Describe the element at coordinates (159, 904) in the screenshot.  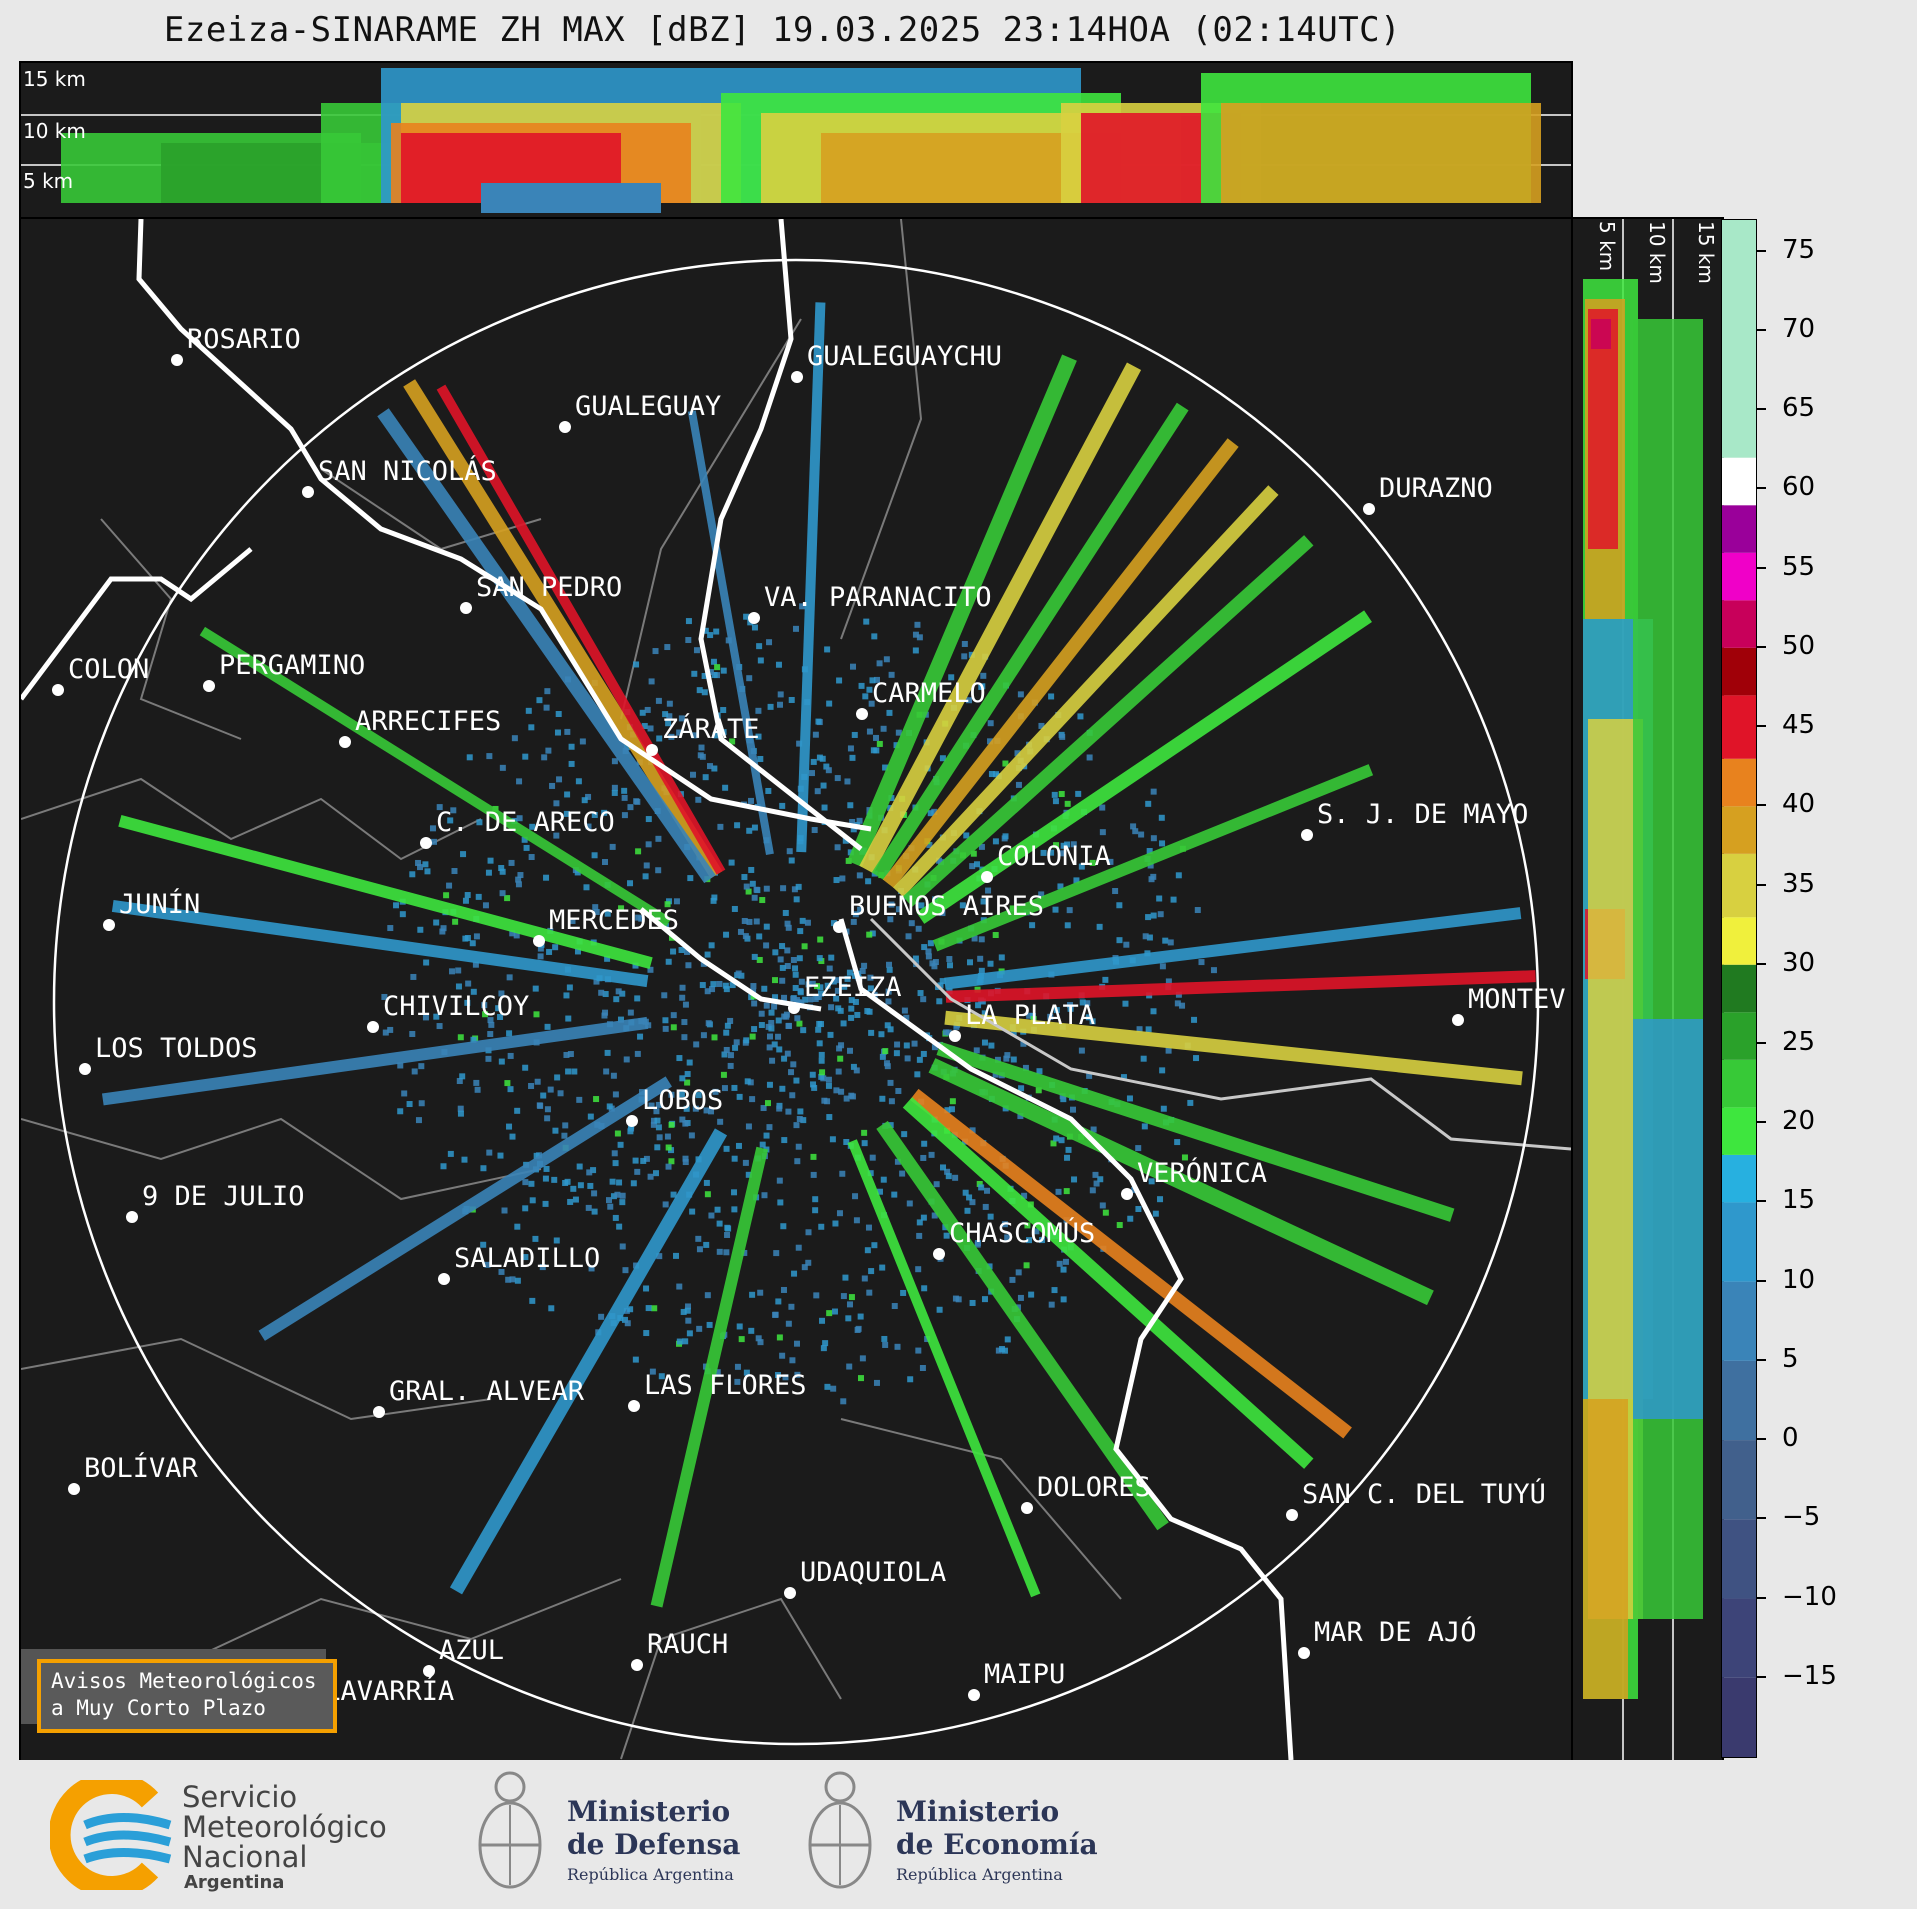
I see `city-label: JUNÍN` at that location.